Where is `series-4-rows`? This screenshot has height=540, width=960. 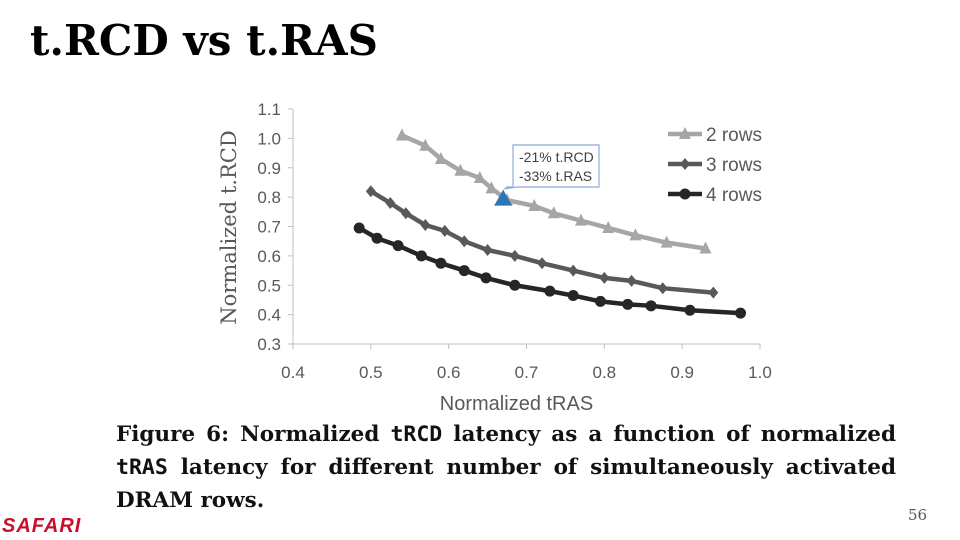
series-4-rows is located at coordinates (550, 270).